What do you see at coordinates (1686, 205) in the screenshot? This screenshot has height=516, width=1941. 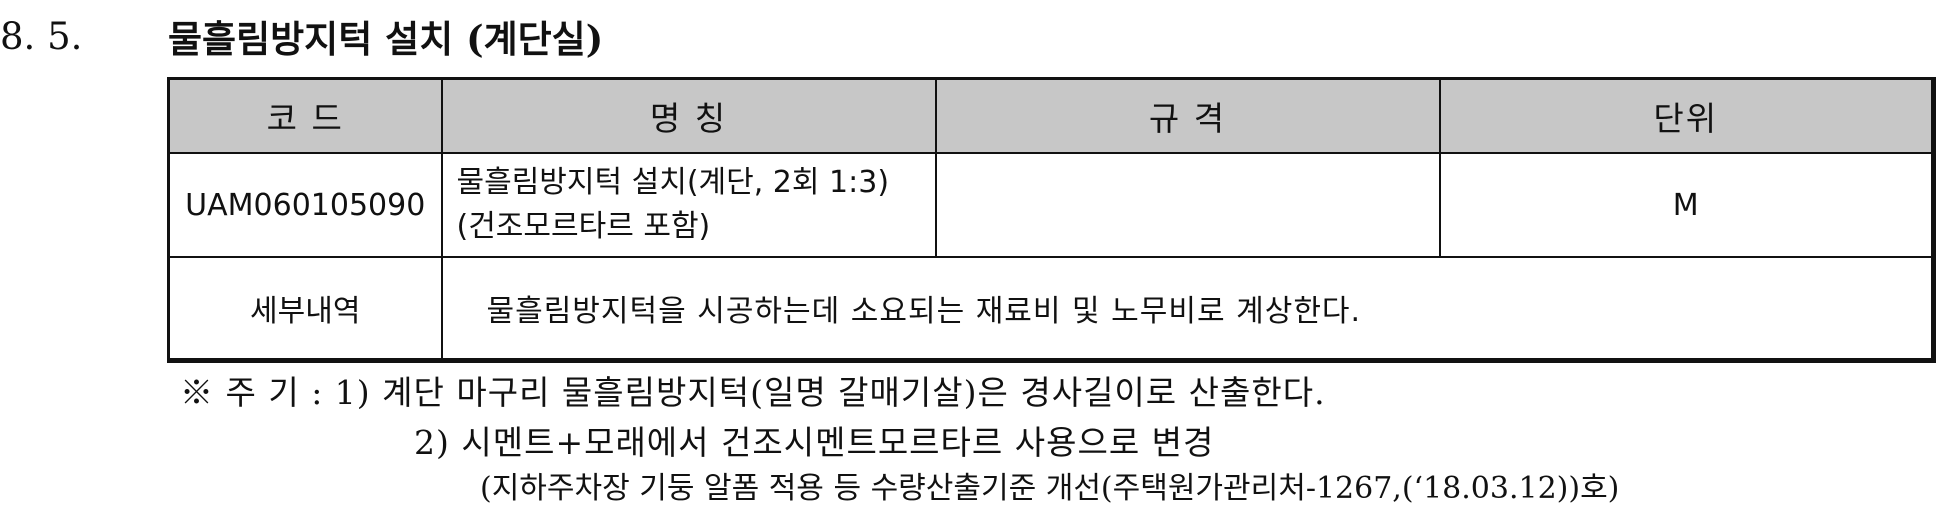 I see `item-unit: M` at bounding box center [1686, 205].